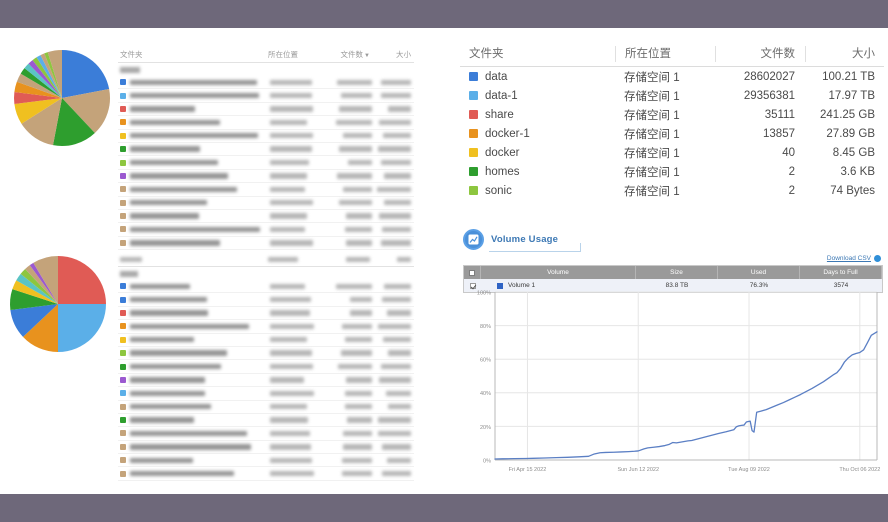 This screenshot has height=522, width=888. Describe the element at coordinates (672, 76) in the screenshot. I see `table-row: data 存储空间 1 28602027 100.21 TB` at that location.